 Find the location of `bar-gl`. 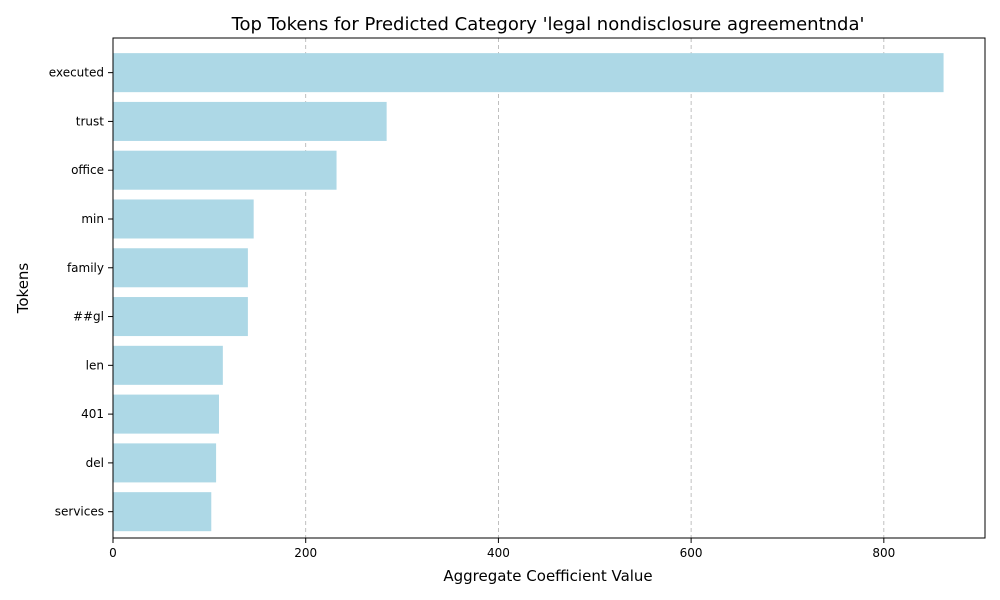

bar-gl is located at coordinates (180, 317).